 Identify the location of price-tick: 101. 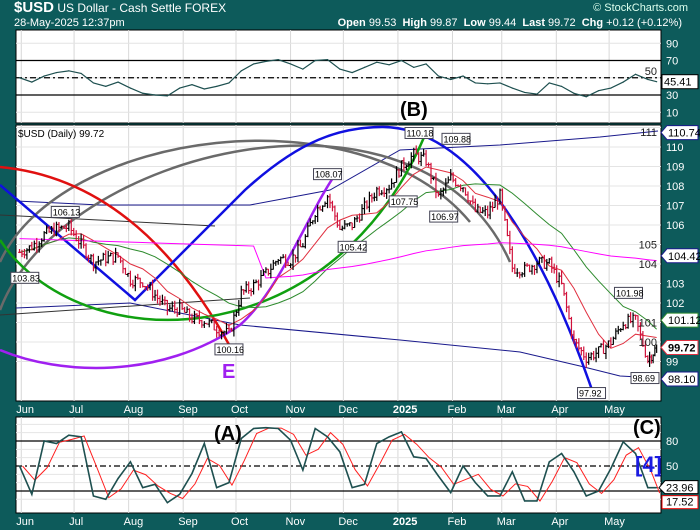
(648, 324).